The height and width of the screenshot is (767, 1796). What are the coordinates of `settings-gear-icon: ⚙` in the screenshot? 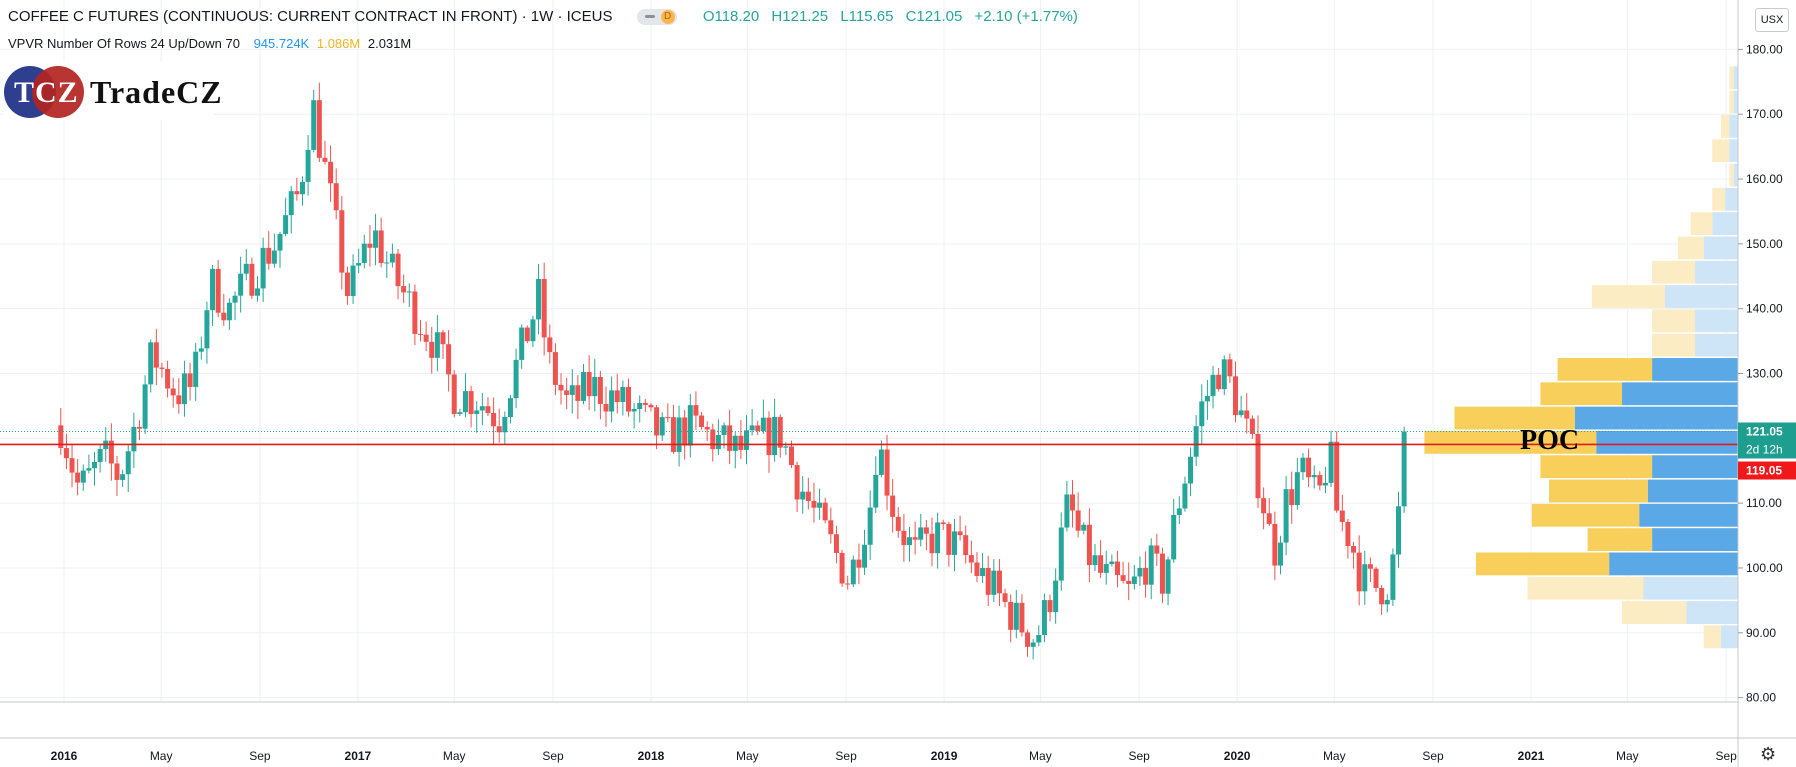 It's located at (1768, 754).